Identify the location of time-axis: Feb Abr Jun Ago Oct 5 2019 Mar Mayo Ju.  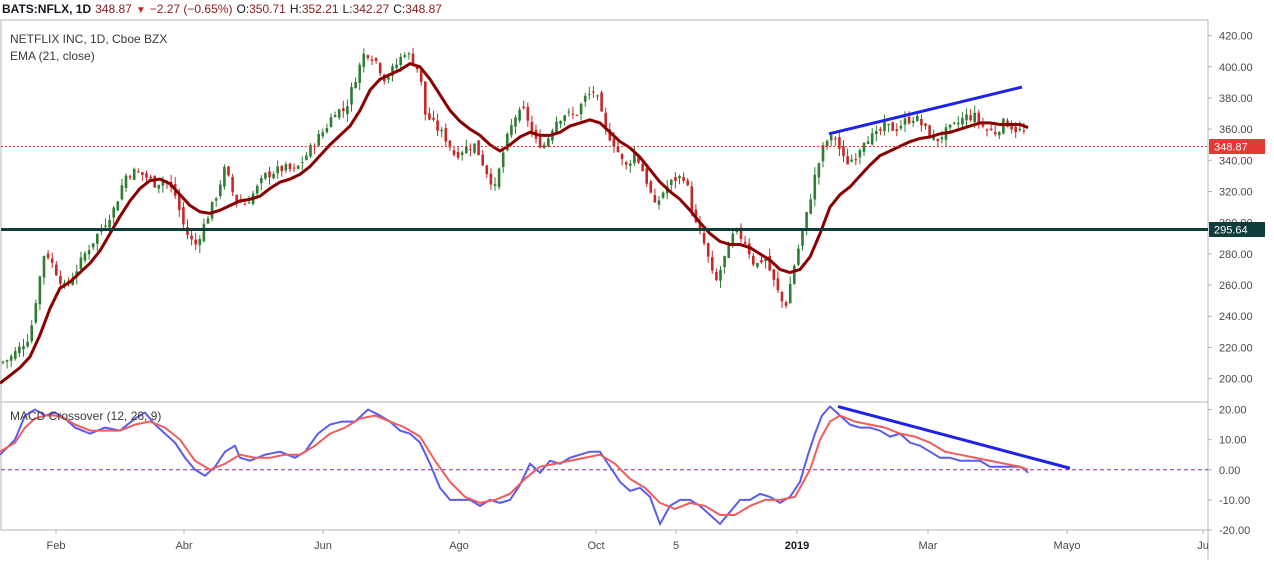
(628, 541).